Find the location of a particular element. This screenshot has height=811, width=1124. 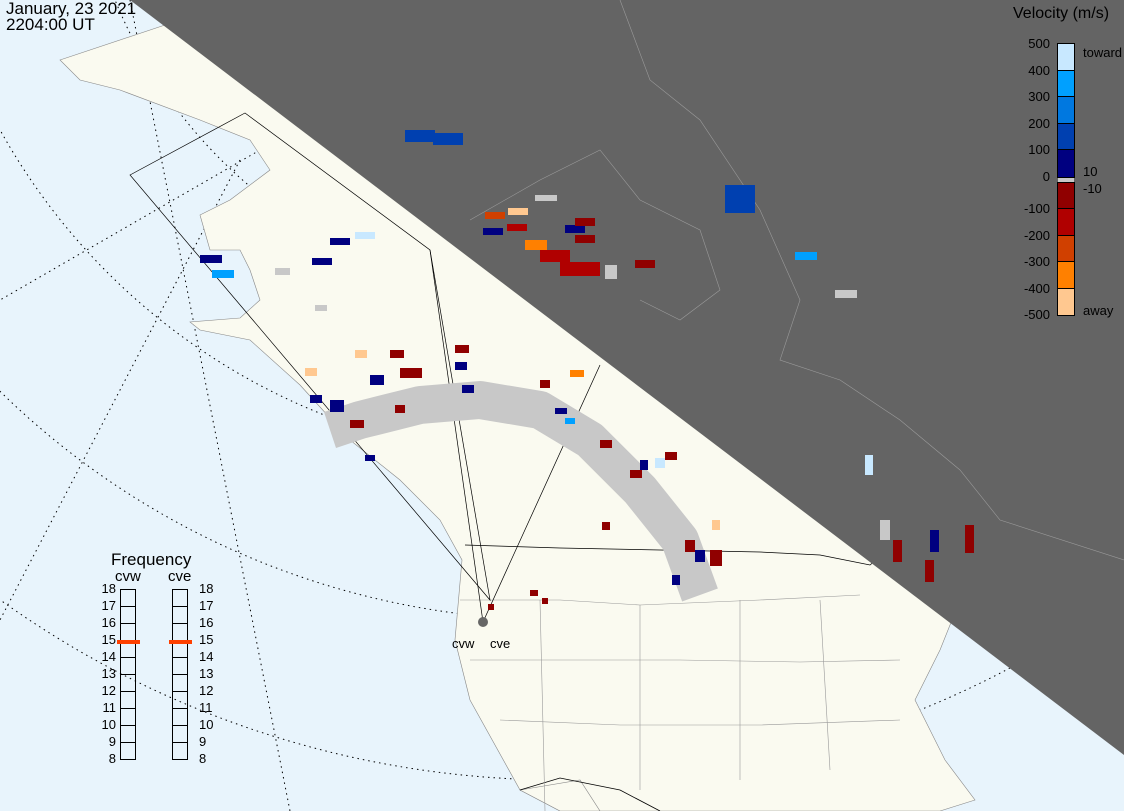

state-borders is located at coordinates (680, 702).